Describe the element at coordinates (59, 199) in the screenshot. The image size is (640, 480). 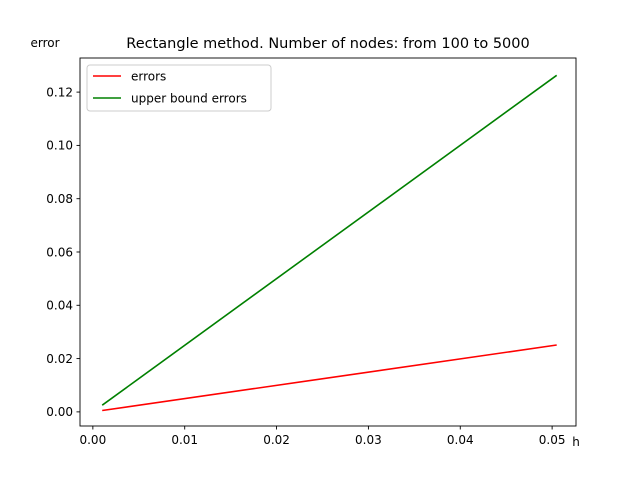
I see `y-tick-label: 0.08` at that location.